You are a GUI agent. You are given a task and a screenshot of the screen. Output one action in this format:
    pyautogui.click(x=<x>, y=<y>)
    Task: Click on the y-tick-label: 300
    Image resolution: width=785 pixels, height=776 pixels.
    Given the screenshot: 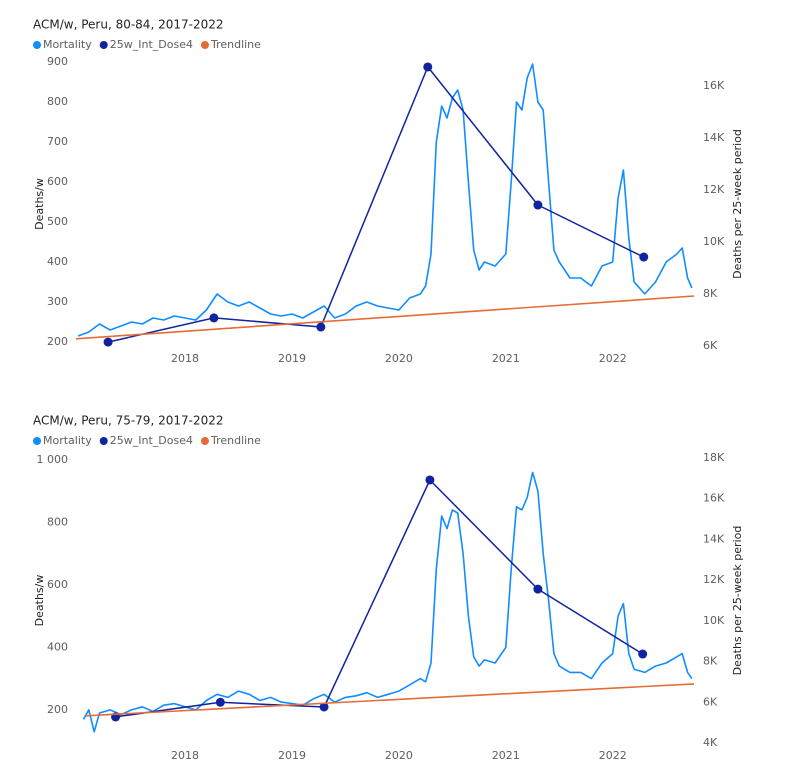 What is the action you would take?
    pyautogui.click(x=57, y=301)
    